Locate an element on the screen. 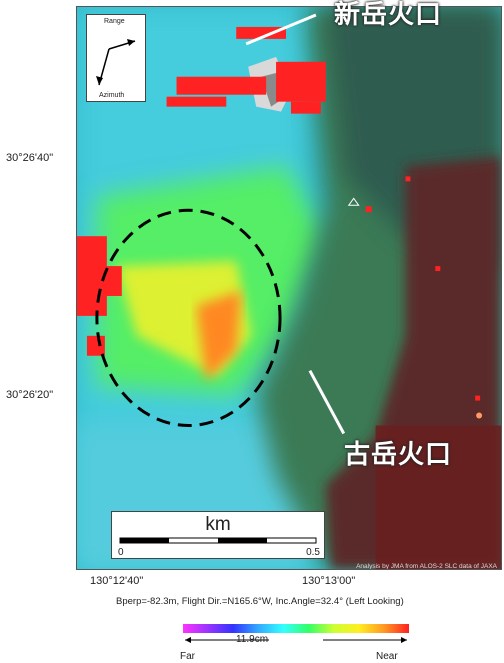 Image resolution: width=504 pixels, height=663 pixels. scale-ruler-icon is located at coordinates (218, 540).